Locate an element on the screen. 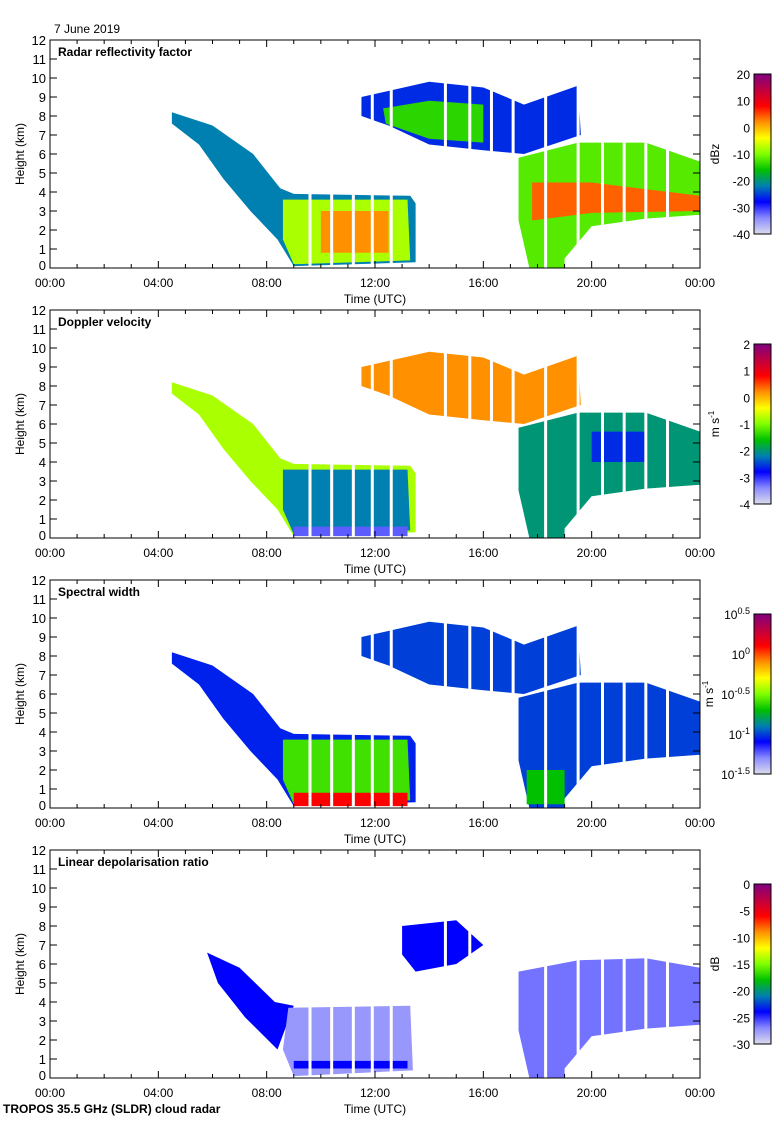 Image resolution: width=780 pixels, height=1125 pixels. colorbar-unit: m s-1 is located at coordinates (714, 423).